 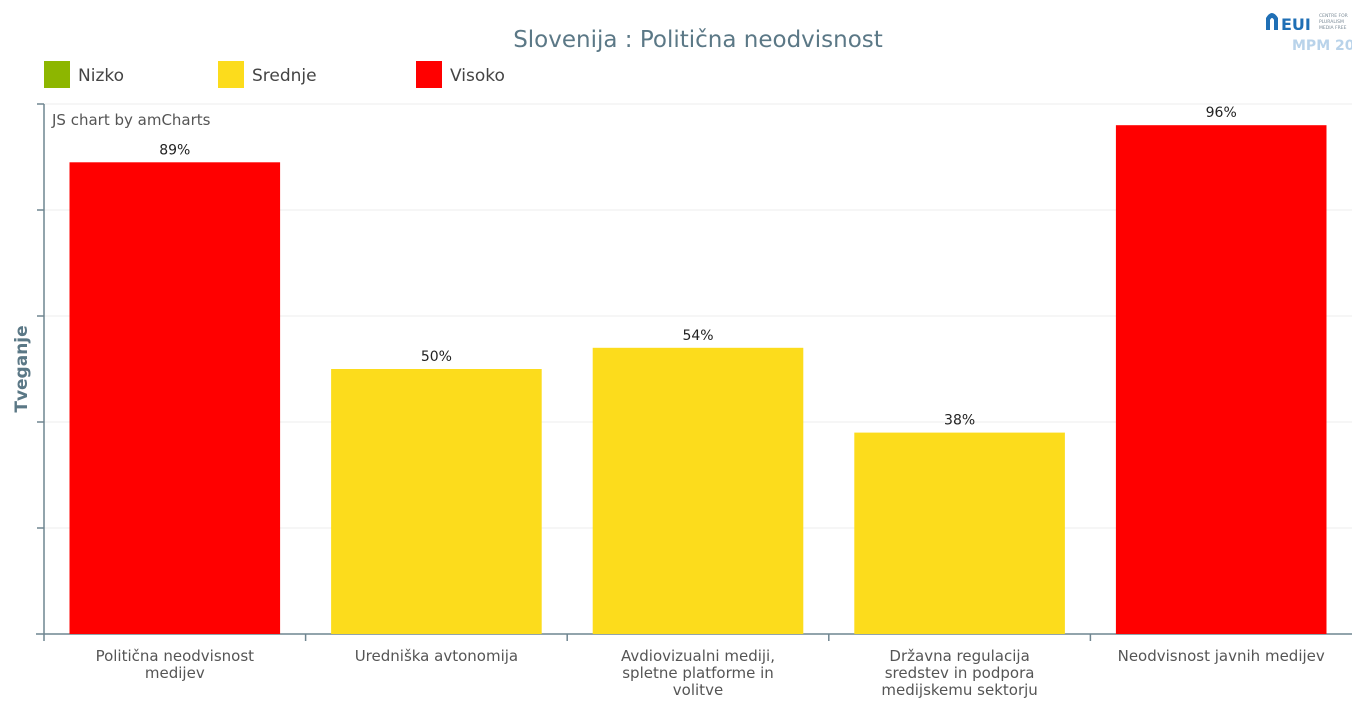 I want to click on x-ticks, so click(x=567, y=637).